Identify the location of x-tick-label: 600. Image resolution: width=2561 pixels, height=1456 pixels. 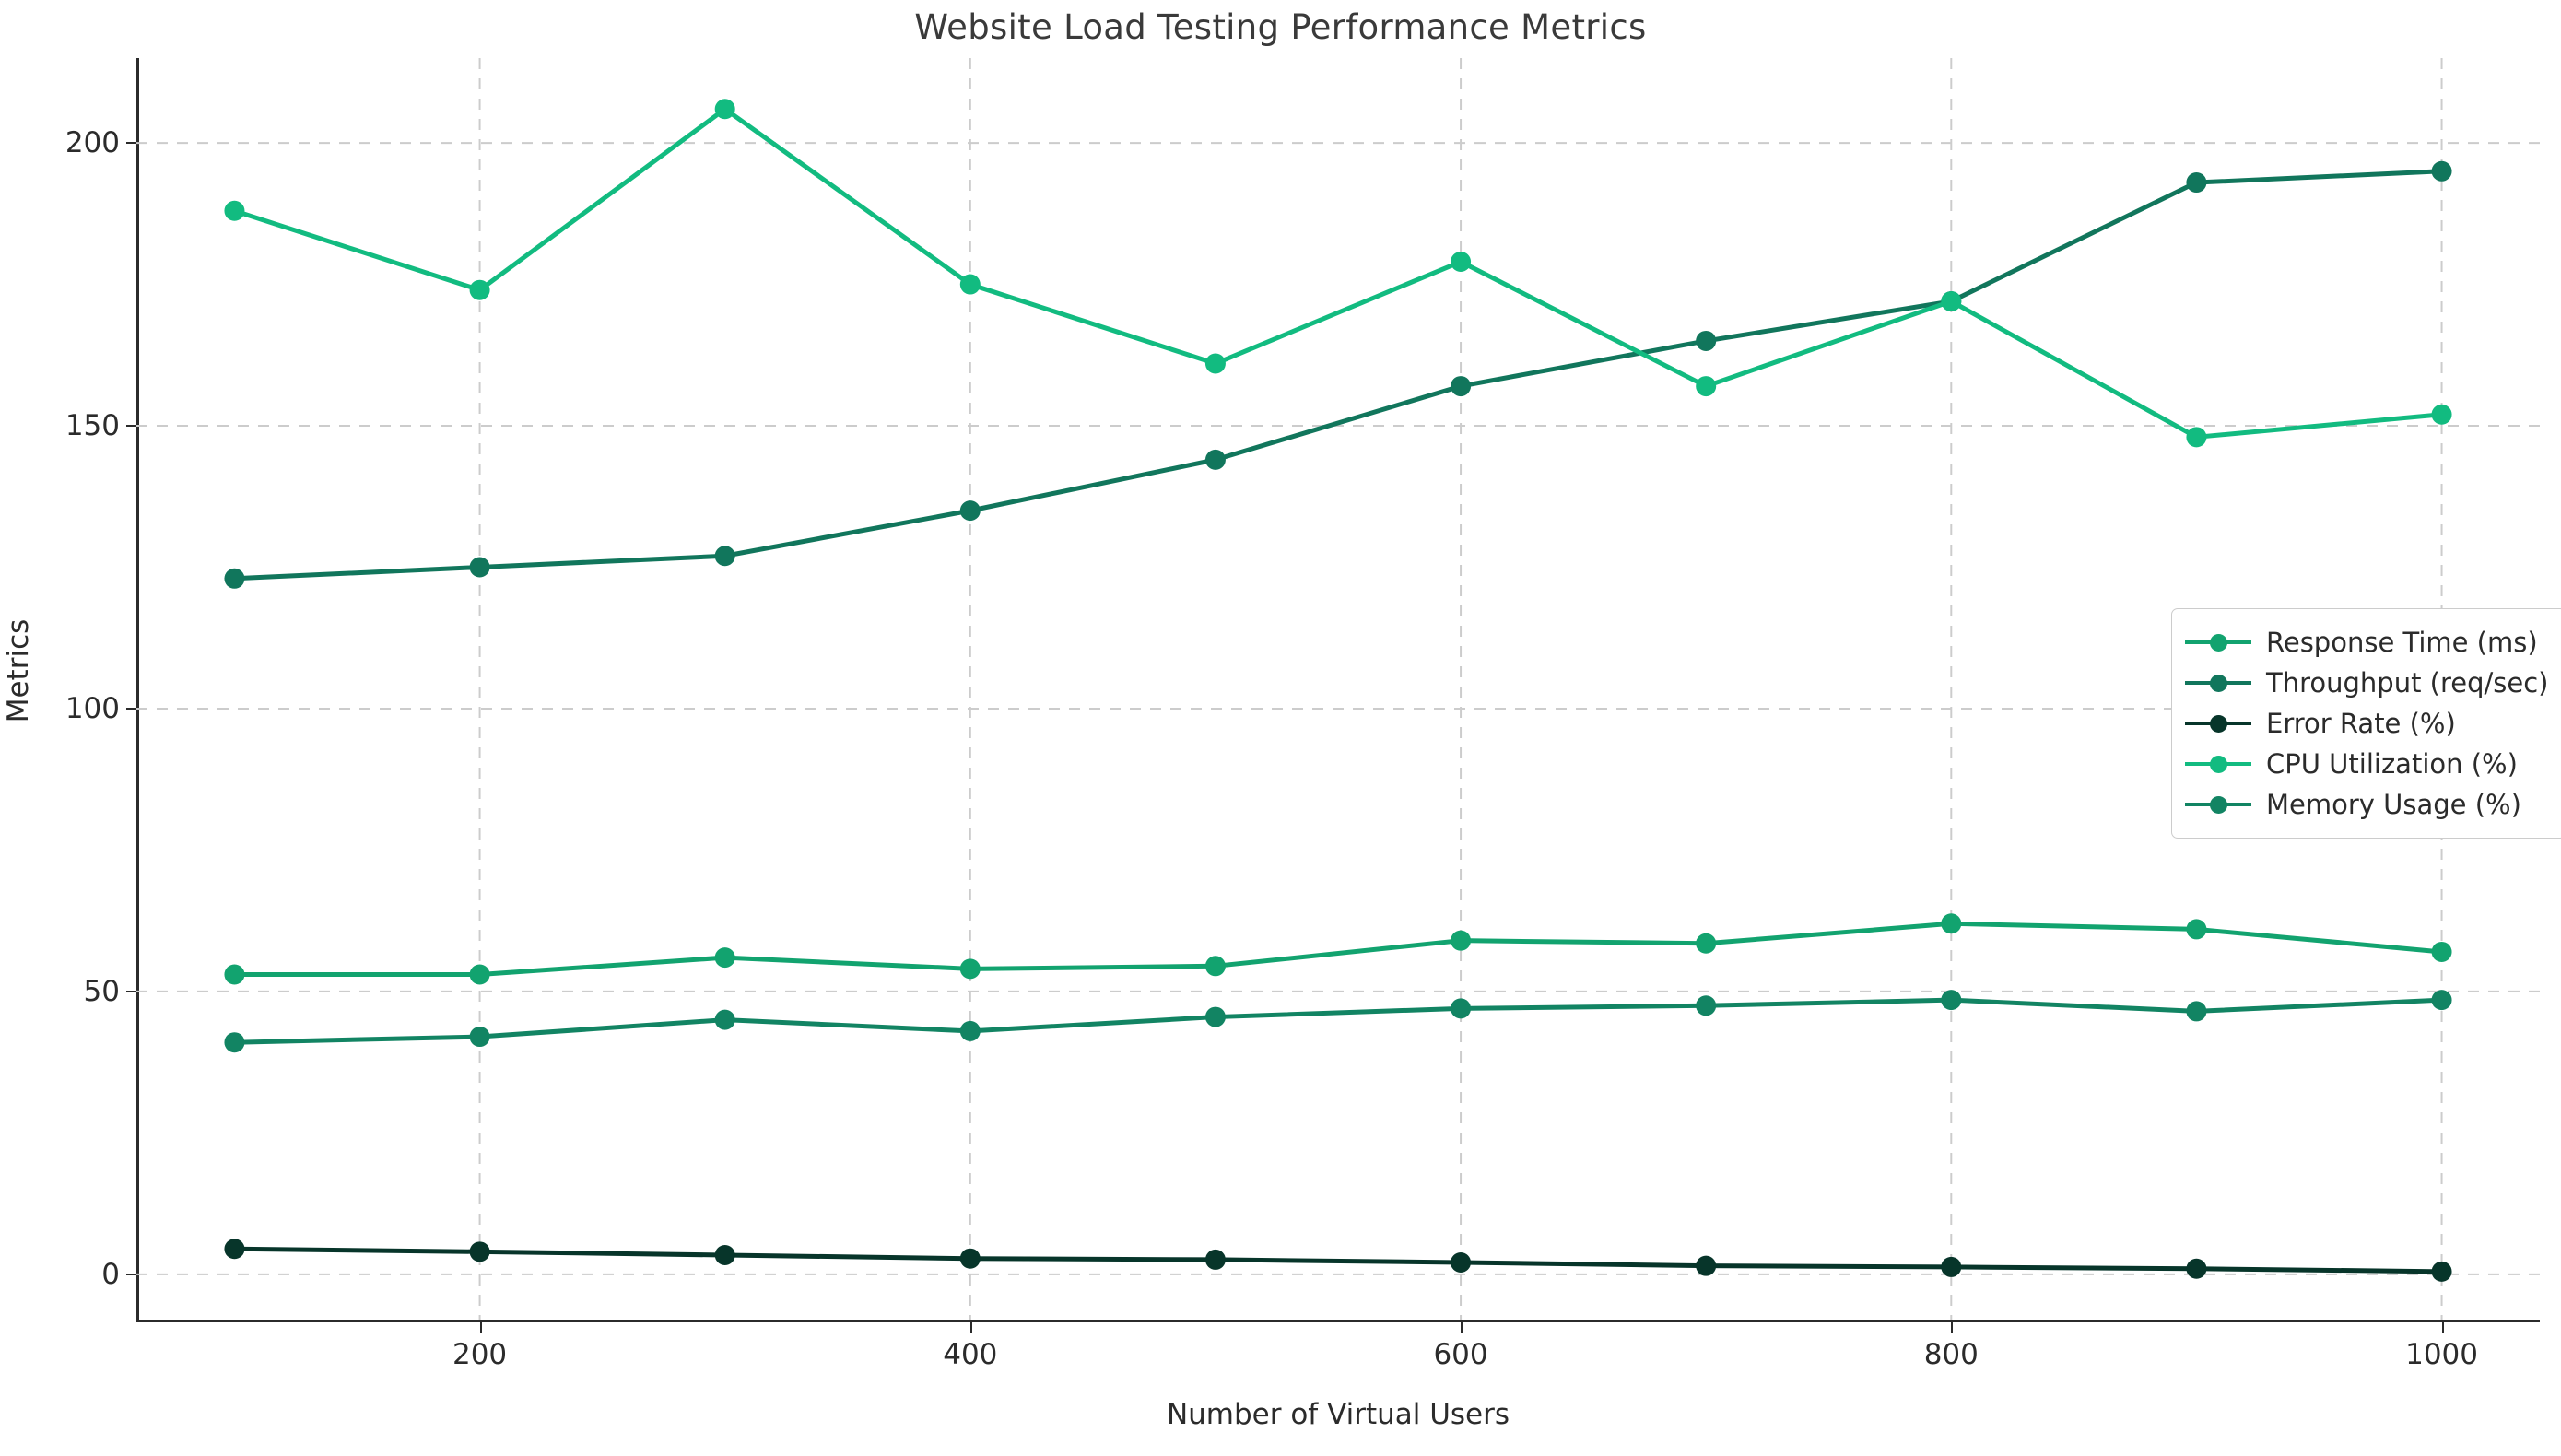
(1461, 1354).